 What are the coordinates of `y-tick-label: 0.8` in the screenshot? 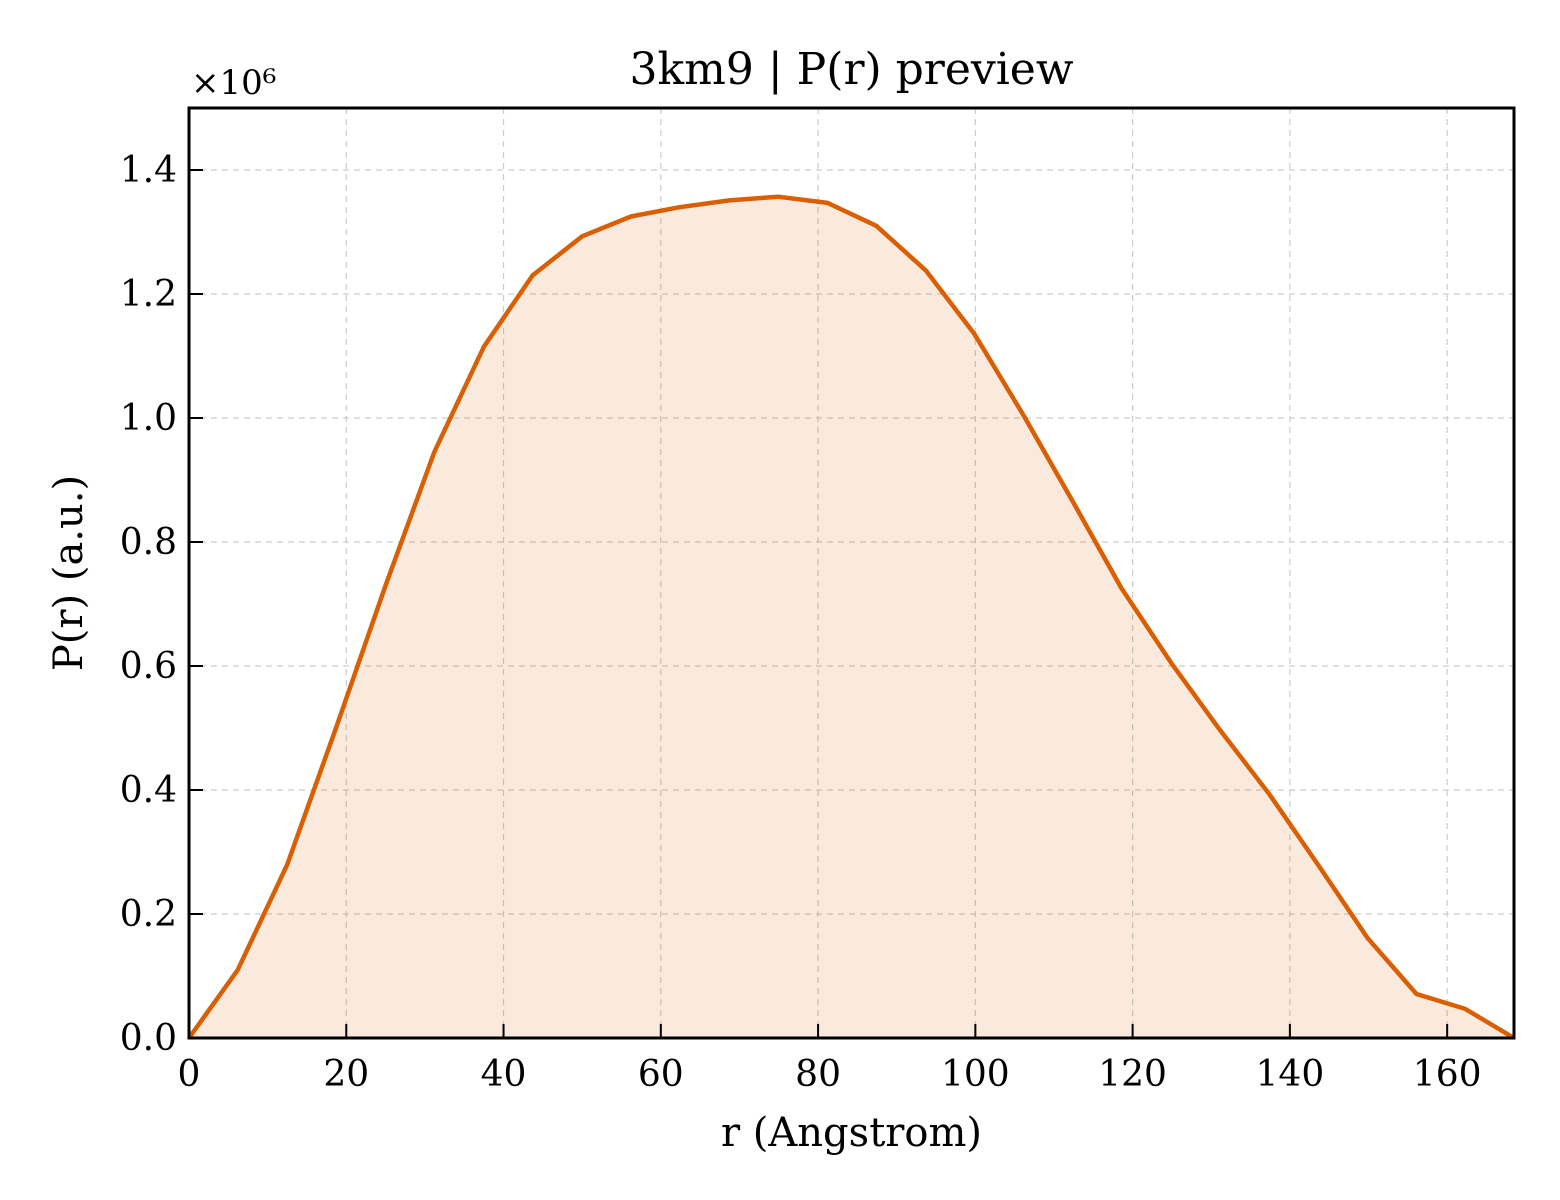 It's located at (148, 542).